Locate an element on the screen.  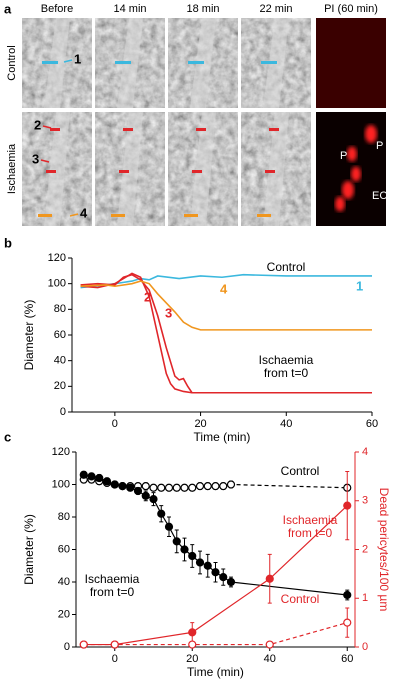
panel-label: c is located at coordinates (7, 436).